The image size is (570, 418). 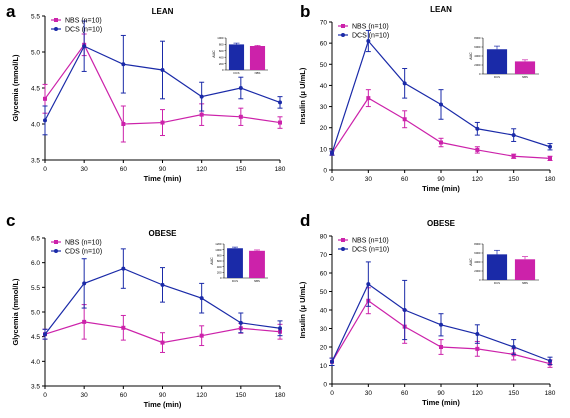 What do you see at coordinates (477, 262) in the screenshot?
I see `inset-y-tick-label: 4000` at bounding box center [477, 262].